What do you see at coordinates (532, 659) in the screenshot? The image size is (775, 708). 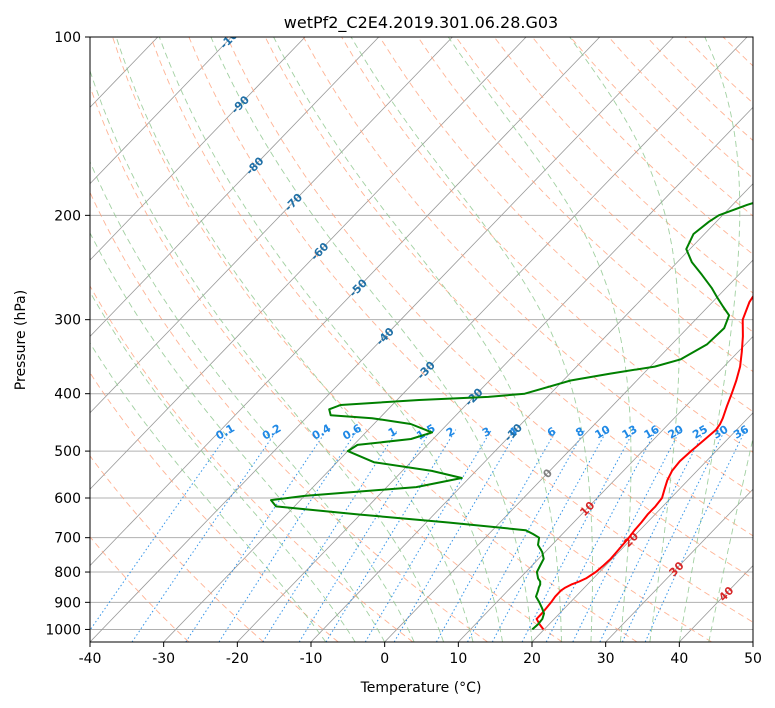 I see `x-tick-label: 20` at bounding box center [532, 659].